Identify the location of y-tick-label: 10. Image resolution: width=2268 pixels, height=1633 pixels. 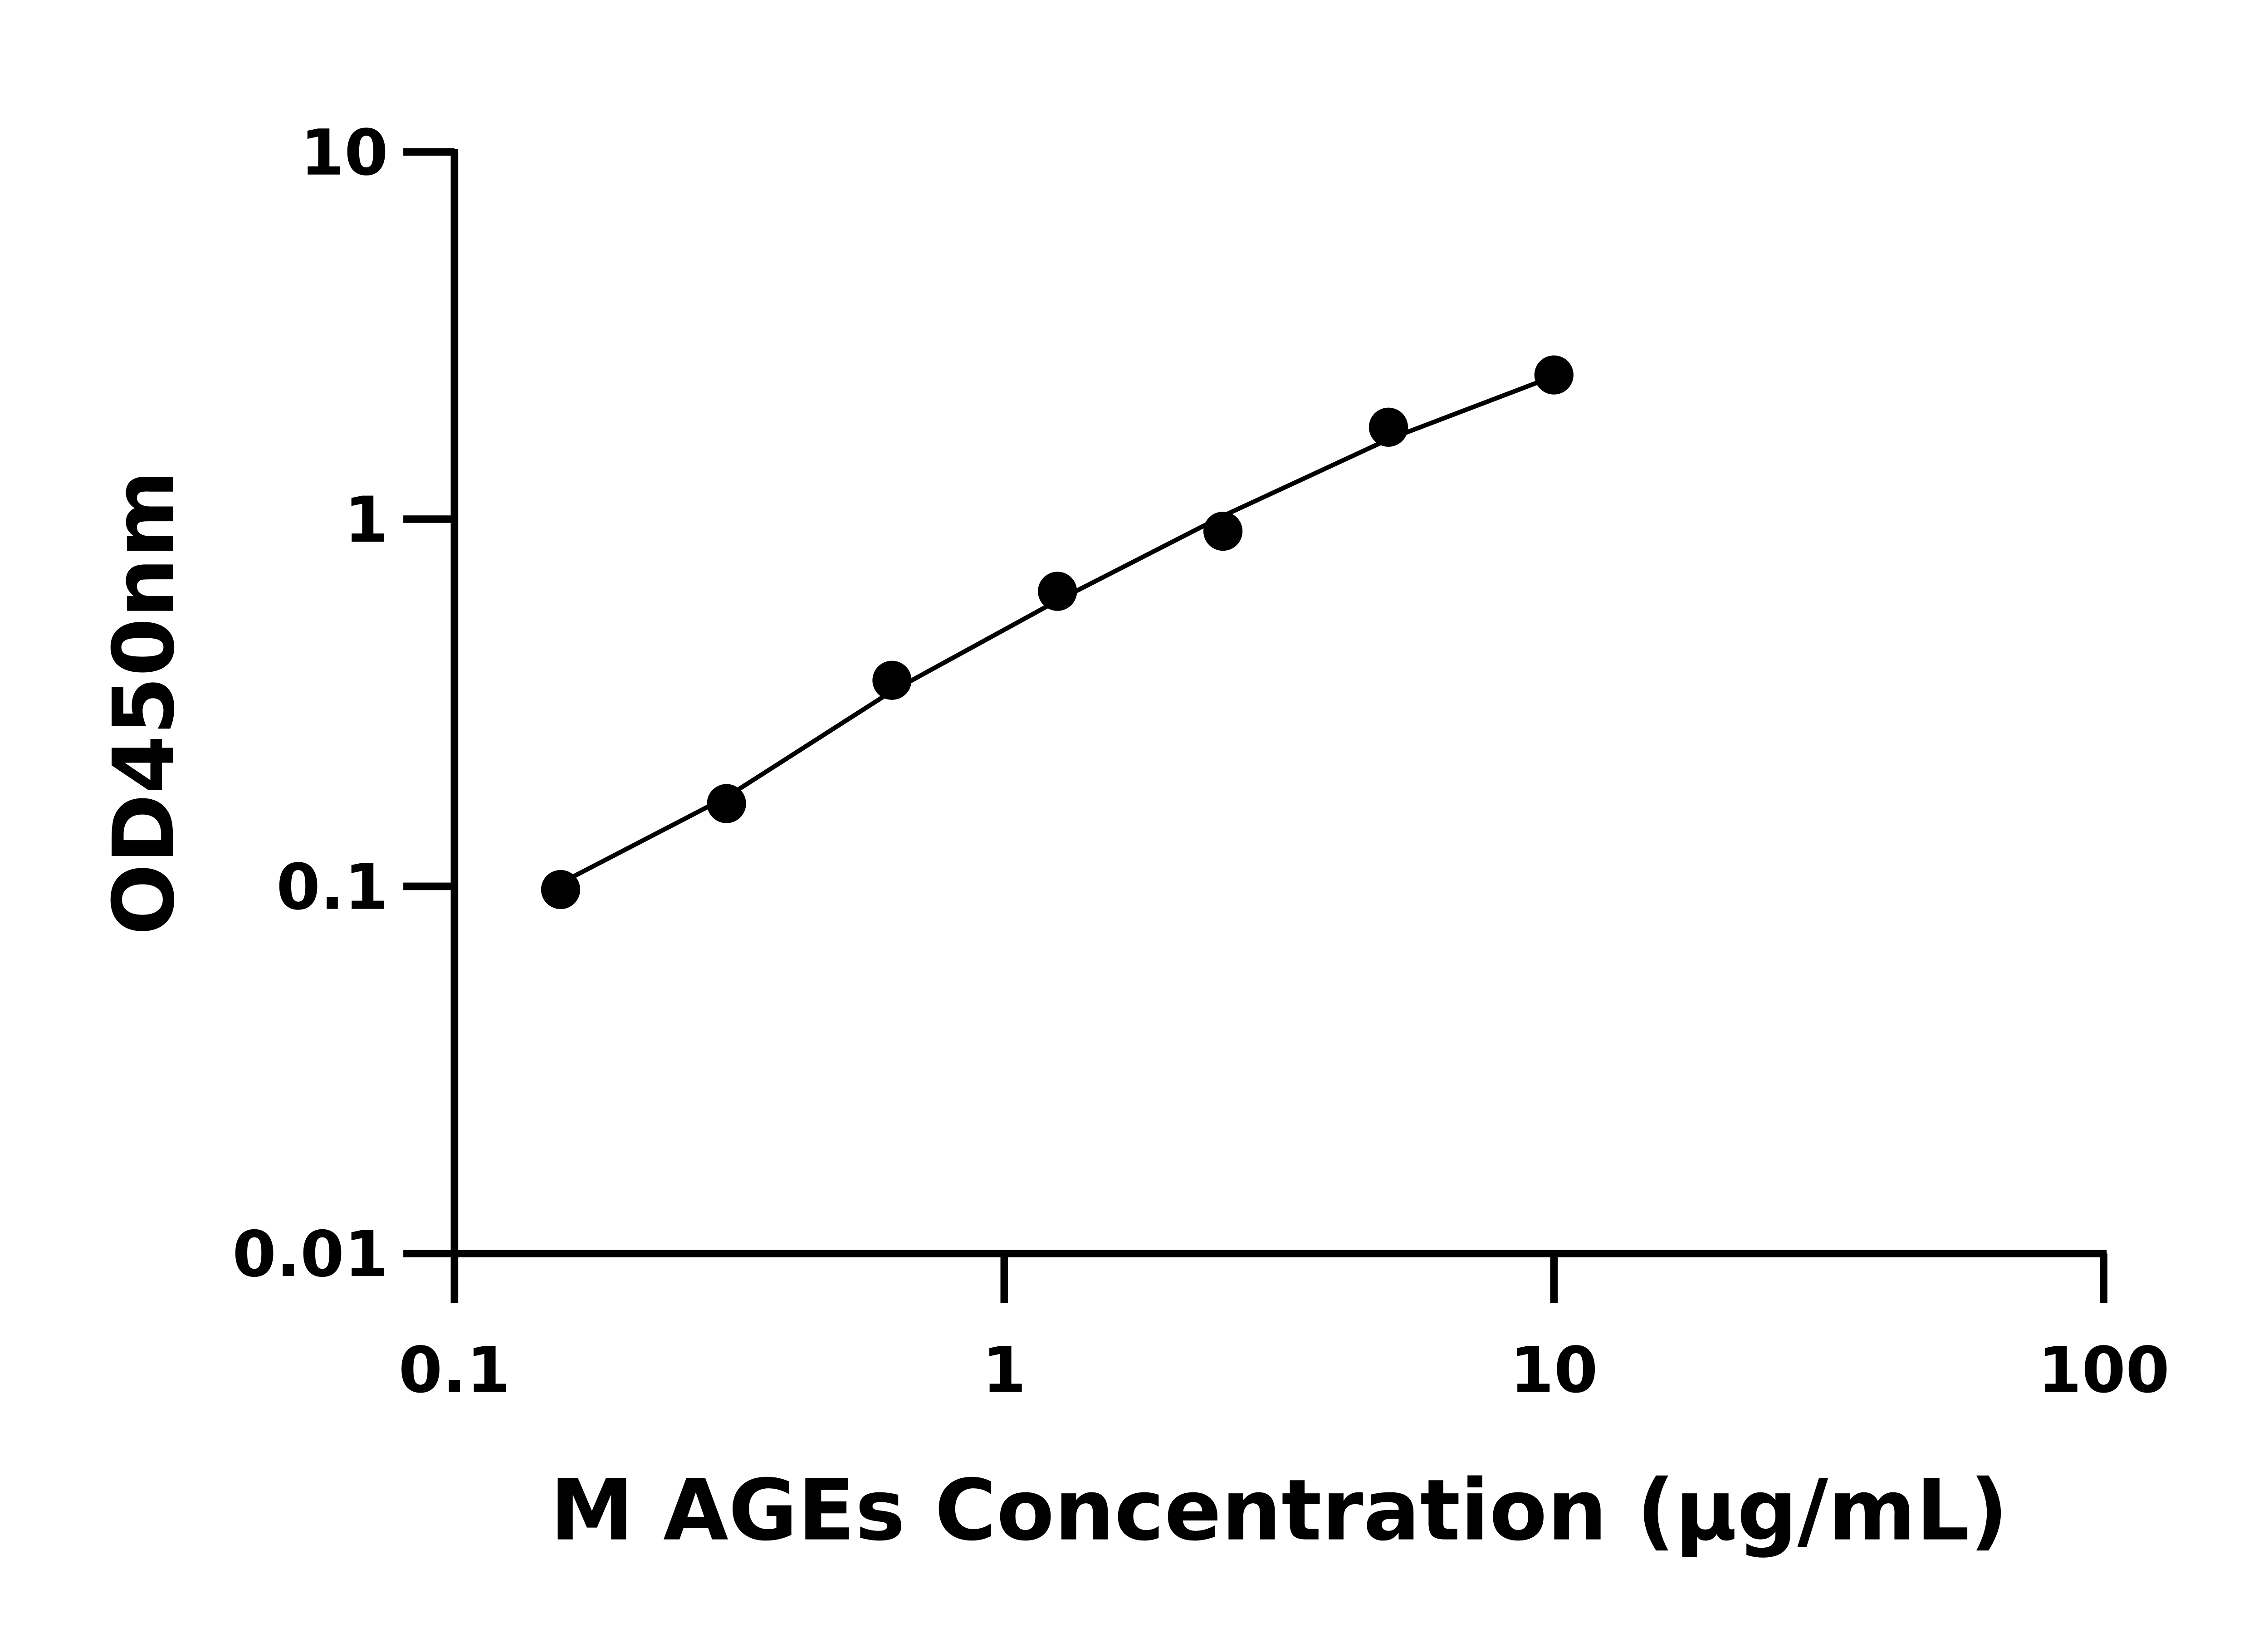
(344, 153).